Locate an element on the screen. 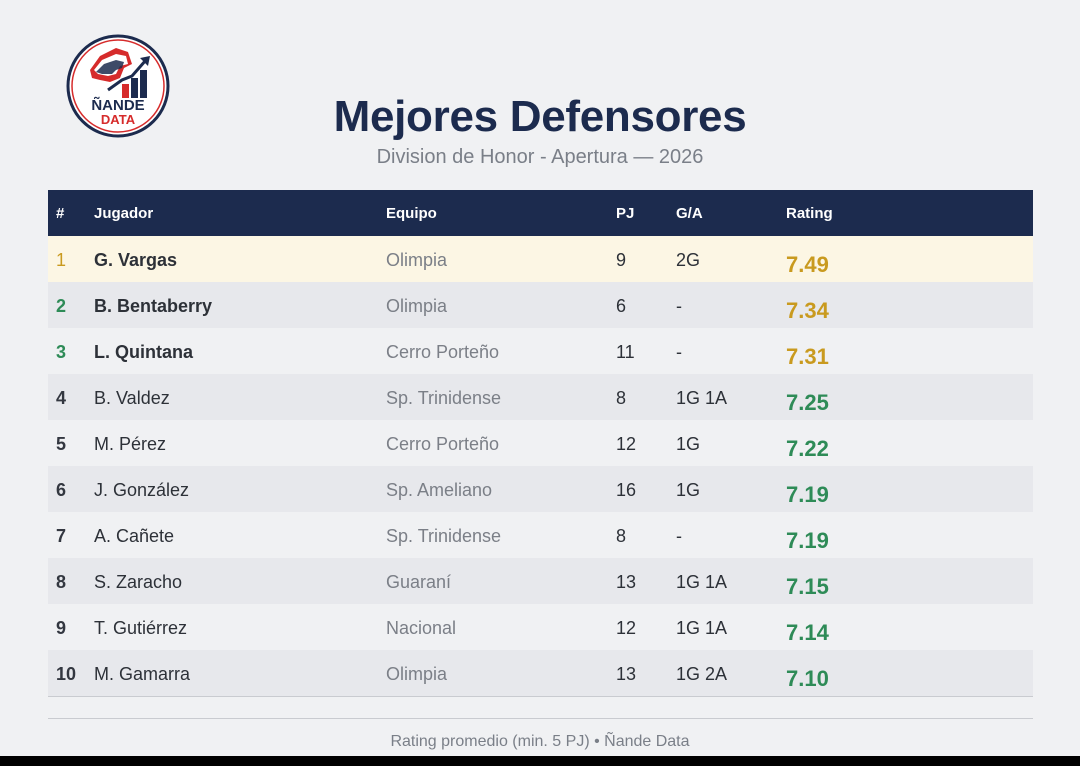  footer-note: Rating promedio (min. 5 PJ) • Ñande Data is located at coordinates (540, 741).